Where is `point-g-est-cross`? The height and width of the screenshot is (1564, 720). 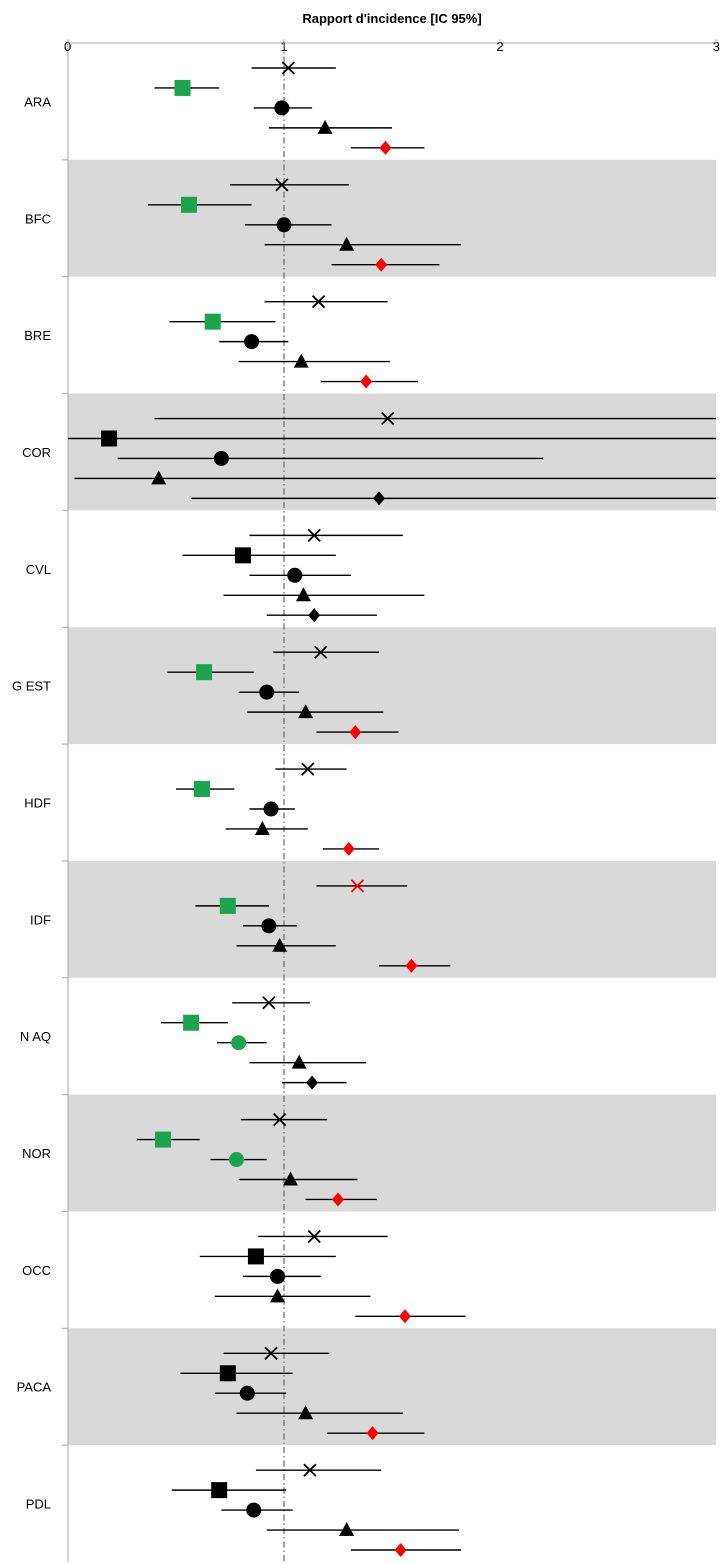 point-g-est-cross is located at coordinates (321, 652).